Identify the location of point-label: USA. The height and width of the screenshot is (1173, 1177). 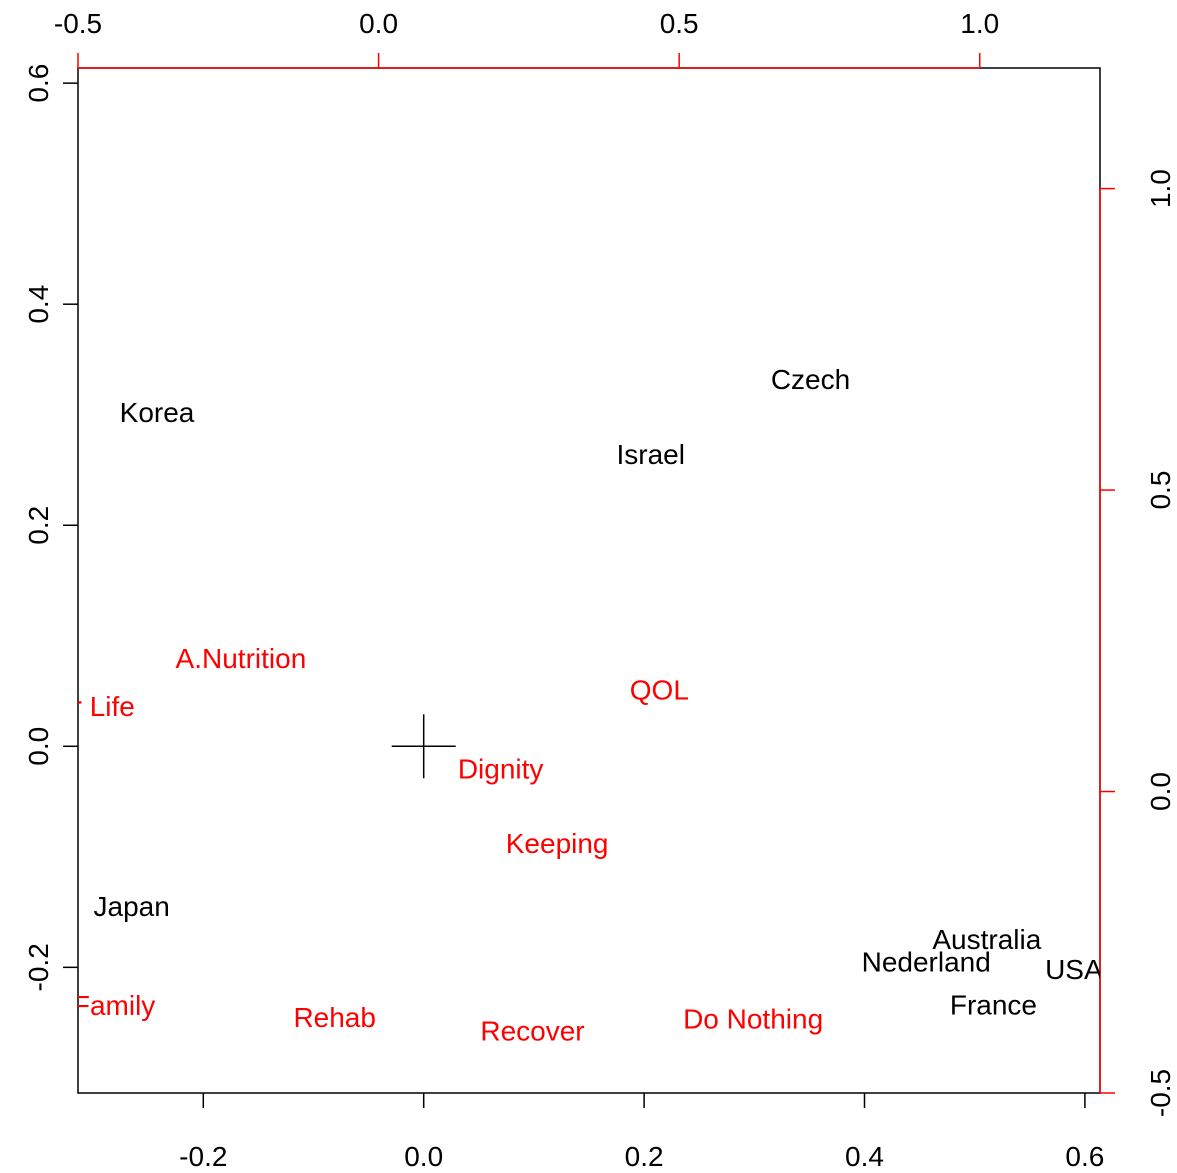
(1074, 969).